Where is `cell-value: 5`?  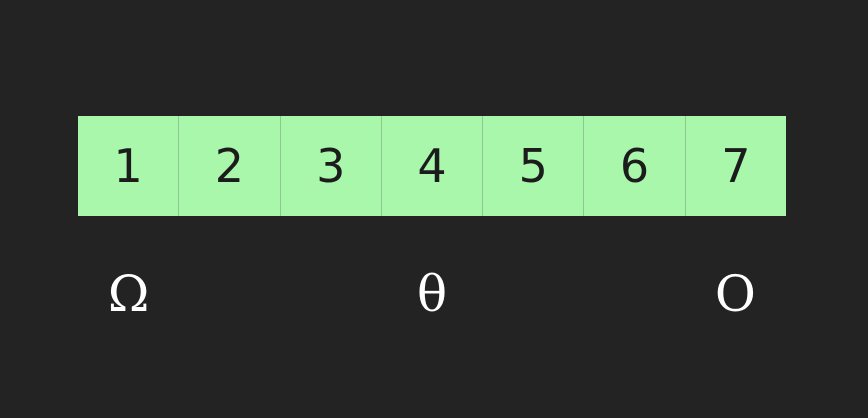 cell-value: 5 is located at coordinates (533, 166).